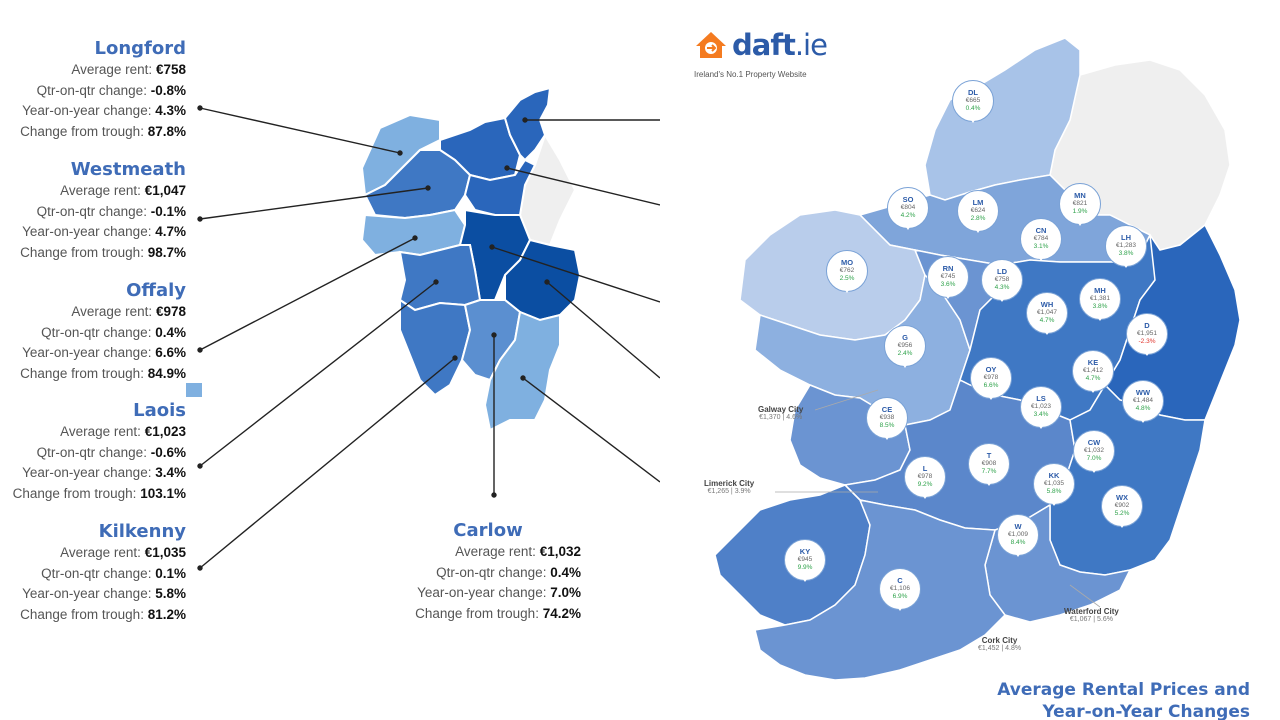 The image size is (1280, 720). What do you see at coordinates (194, 390) in the screenshot?
I see `offaly-bar-marker` at bounding box center [194, 390].